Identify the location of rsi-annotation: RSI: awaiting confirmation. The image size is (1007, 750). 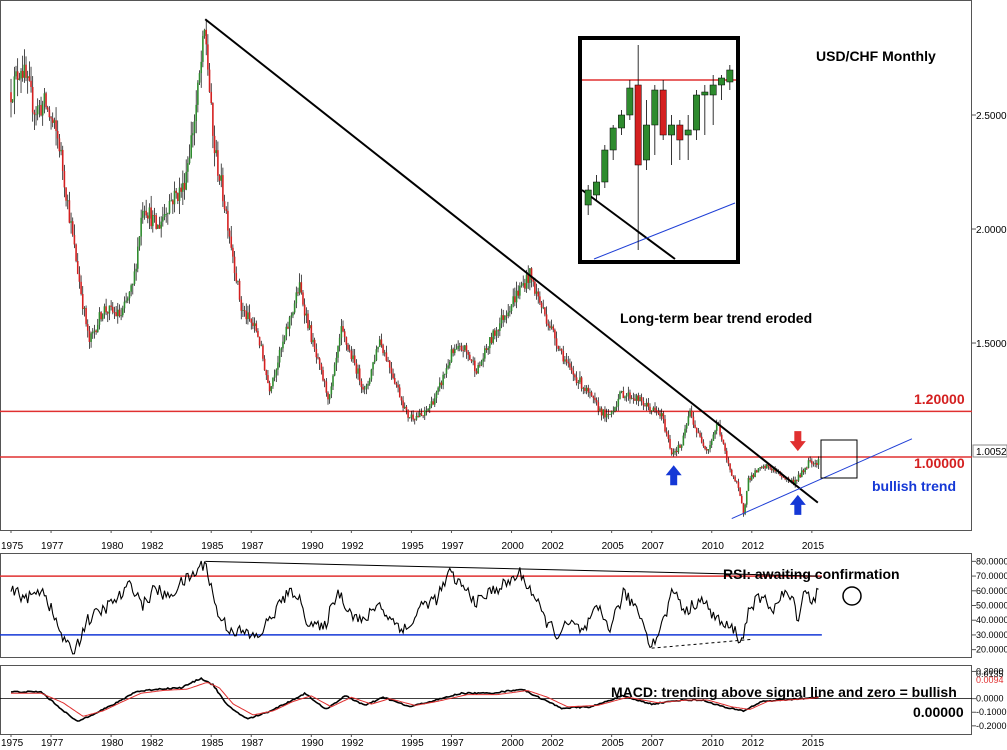
(811, 574).